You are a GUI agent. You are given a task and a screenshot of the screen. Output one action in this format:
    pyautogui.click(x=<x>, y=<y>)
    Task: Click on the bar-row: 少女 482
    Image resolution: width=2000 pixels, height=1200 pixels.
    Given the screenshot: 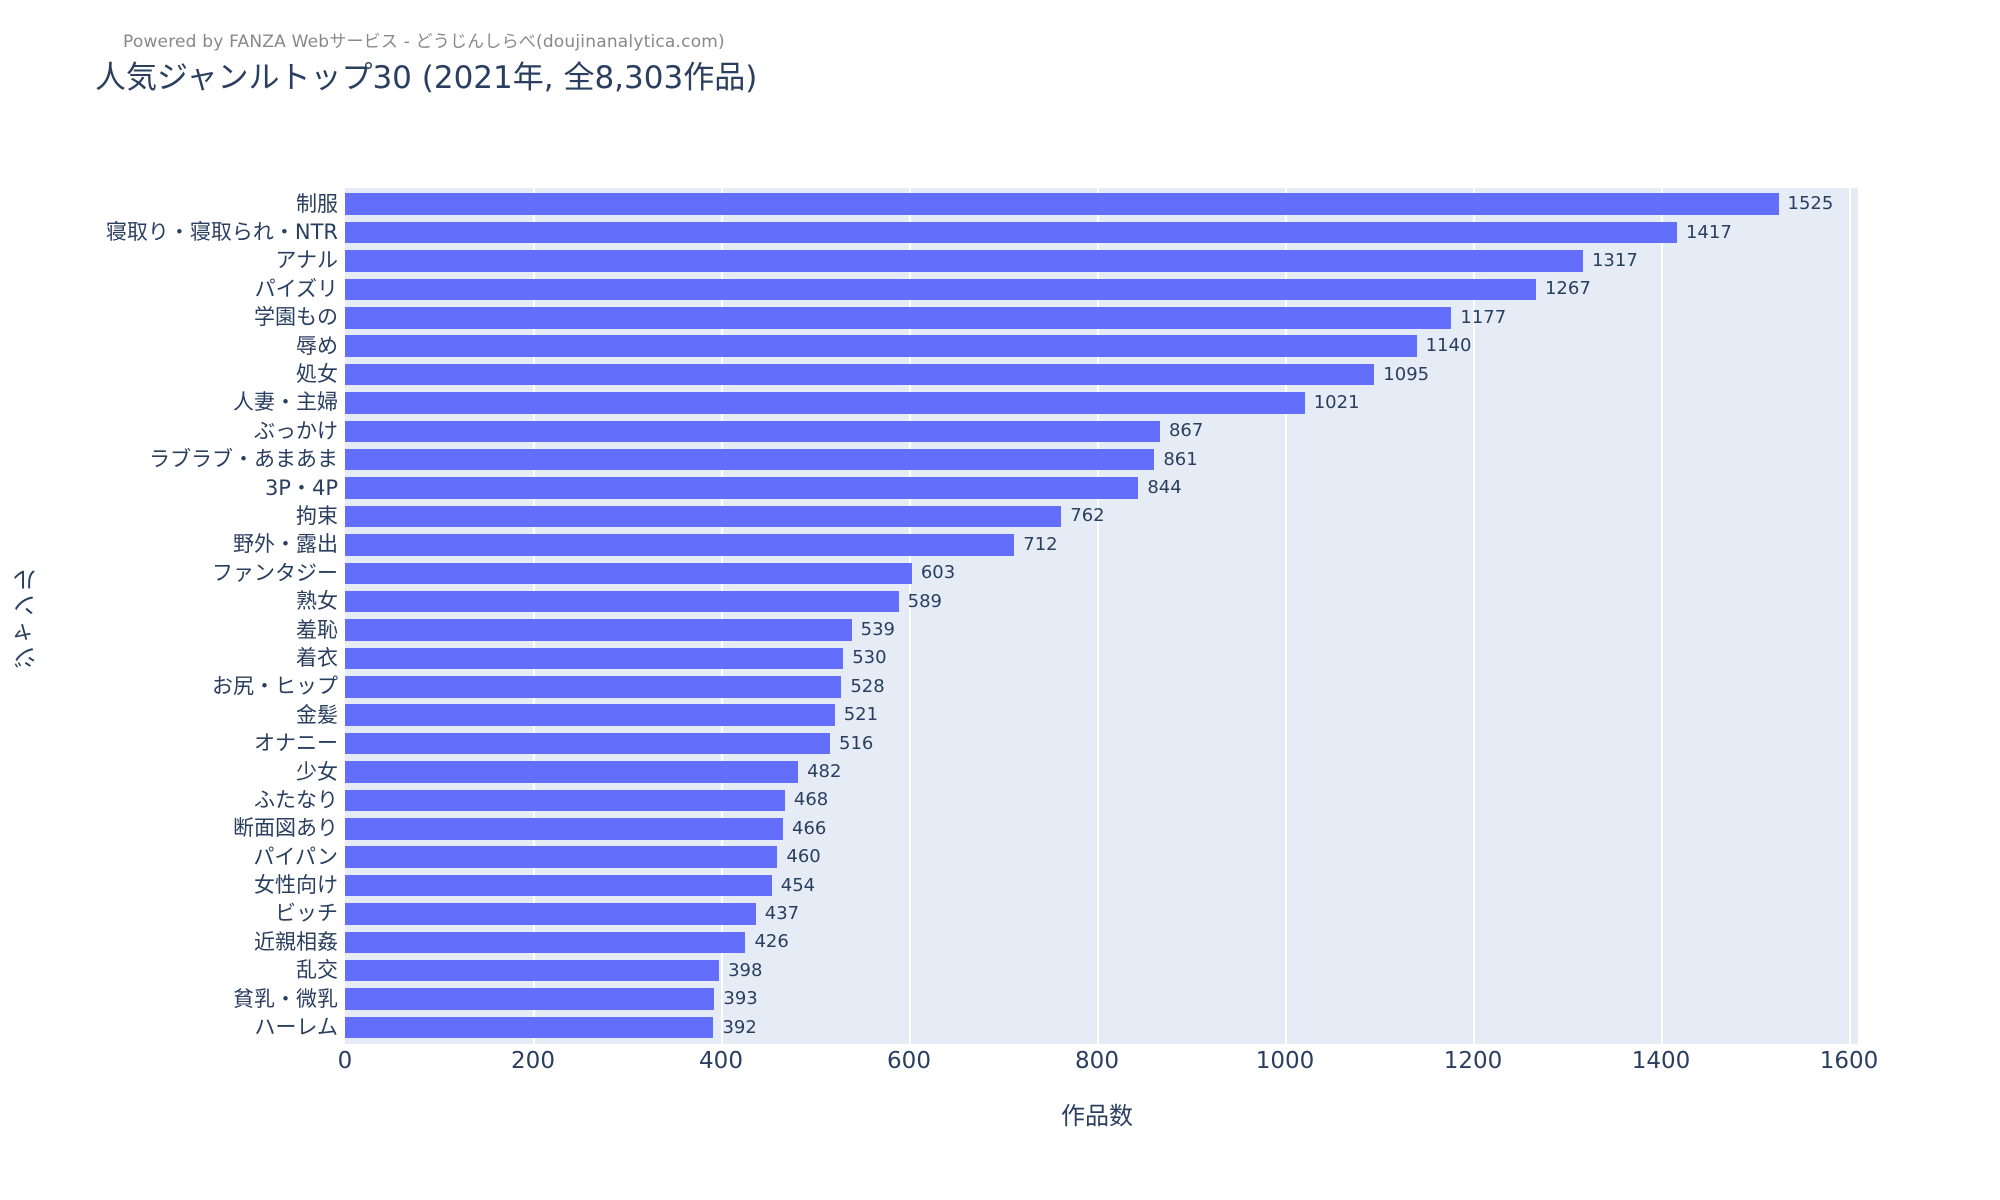 What is the action you would take?
    pyautogui.click(x=960, y=772)
    